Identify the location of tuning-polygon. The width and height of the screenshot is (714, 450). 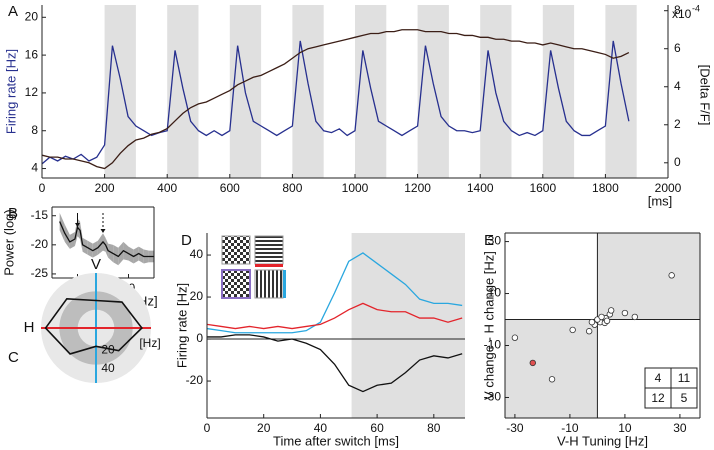
(93, 326).